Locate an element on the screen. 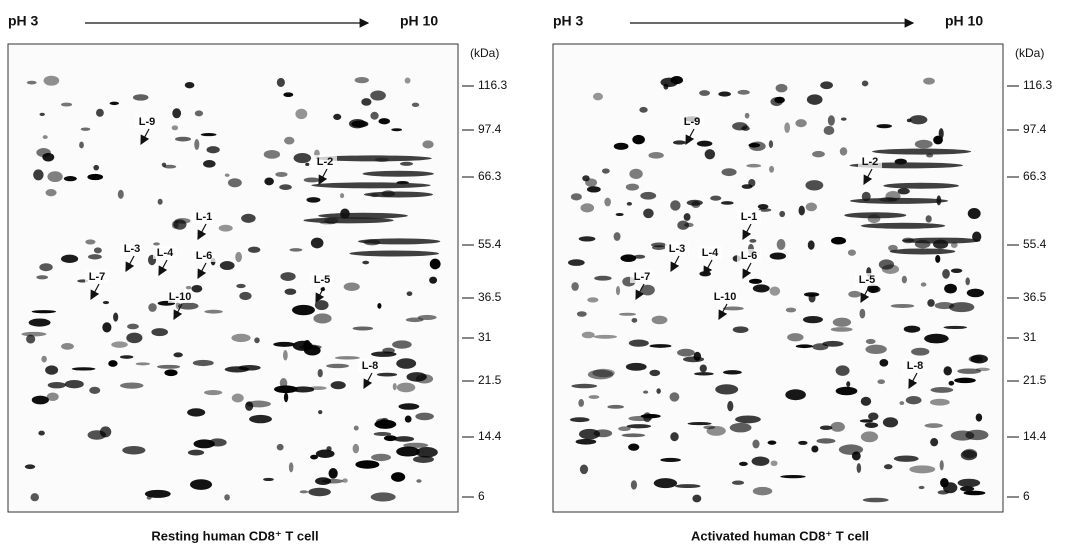 The image size is (1065, 549). spot-label: L-4 is located at coordinates (165, 253).